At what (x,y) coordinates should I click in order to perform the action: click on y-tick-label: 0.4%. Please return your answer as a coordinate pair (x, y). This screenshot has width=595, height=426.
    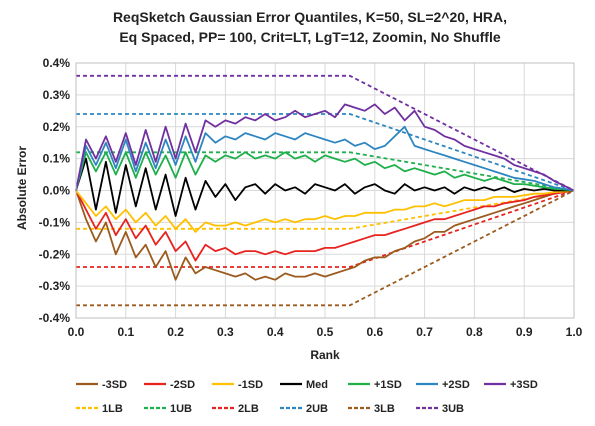
    Looking at the image, I should click on (57, 63).